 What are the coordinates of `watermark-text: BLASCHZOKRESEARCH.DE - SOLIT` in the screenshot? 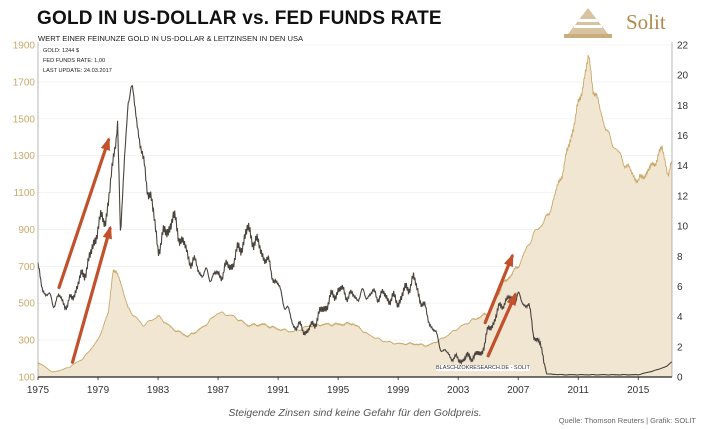 It's located at (483, 368).